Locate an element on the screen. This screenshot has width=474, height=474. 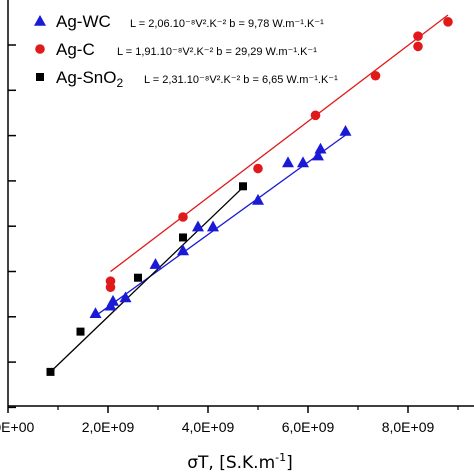
x-axis-title: σT, [S.K.m-1] is located at coordinates (240, 462).